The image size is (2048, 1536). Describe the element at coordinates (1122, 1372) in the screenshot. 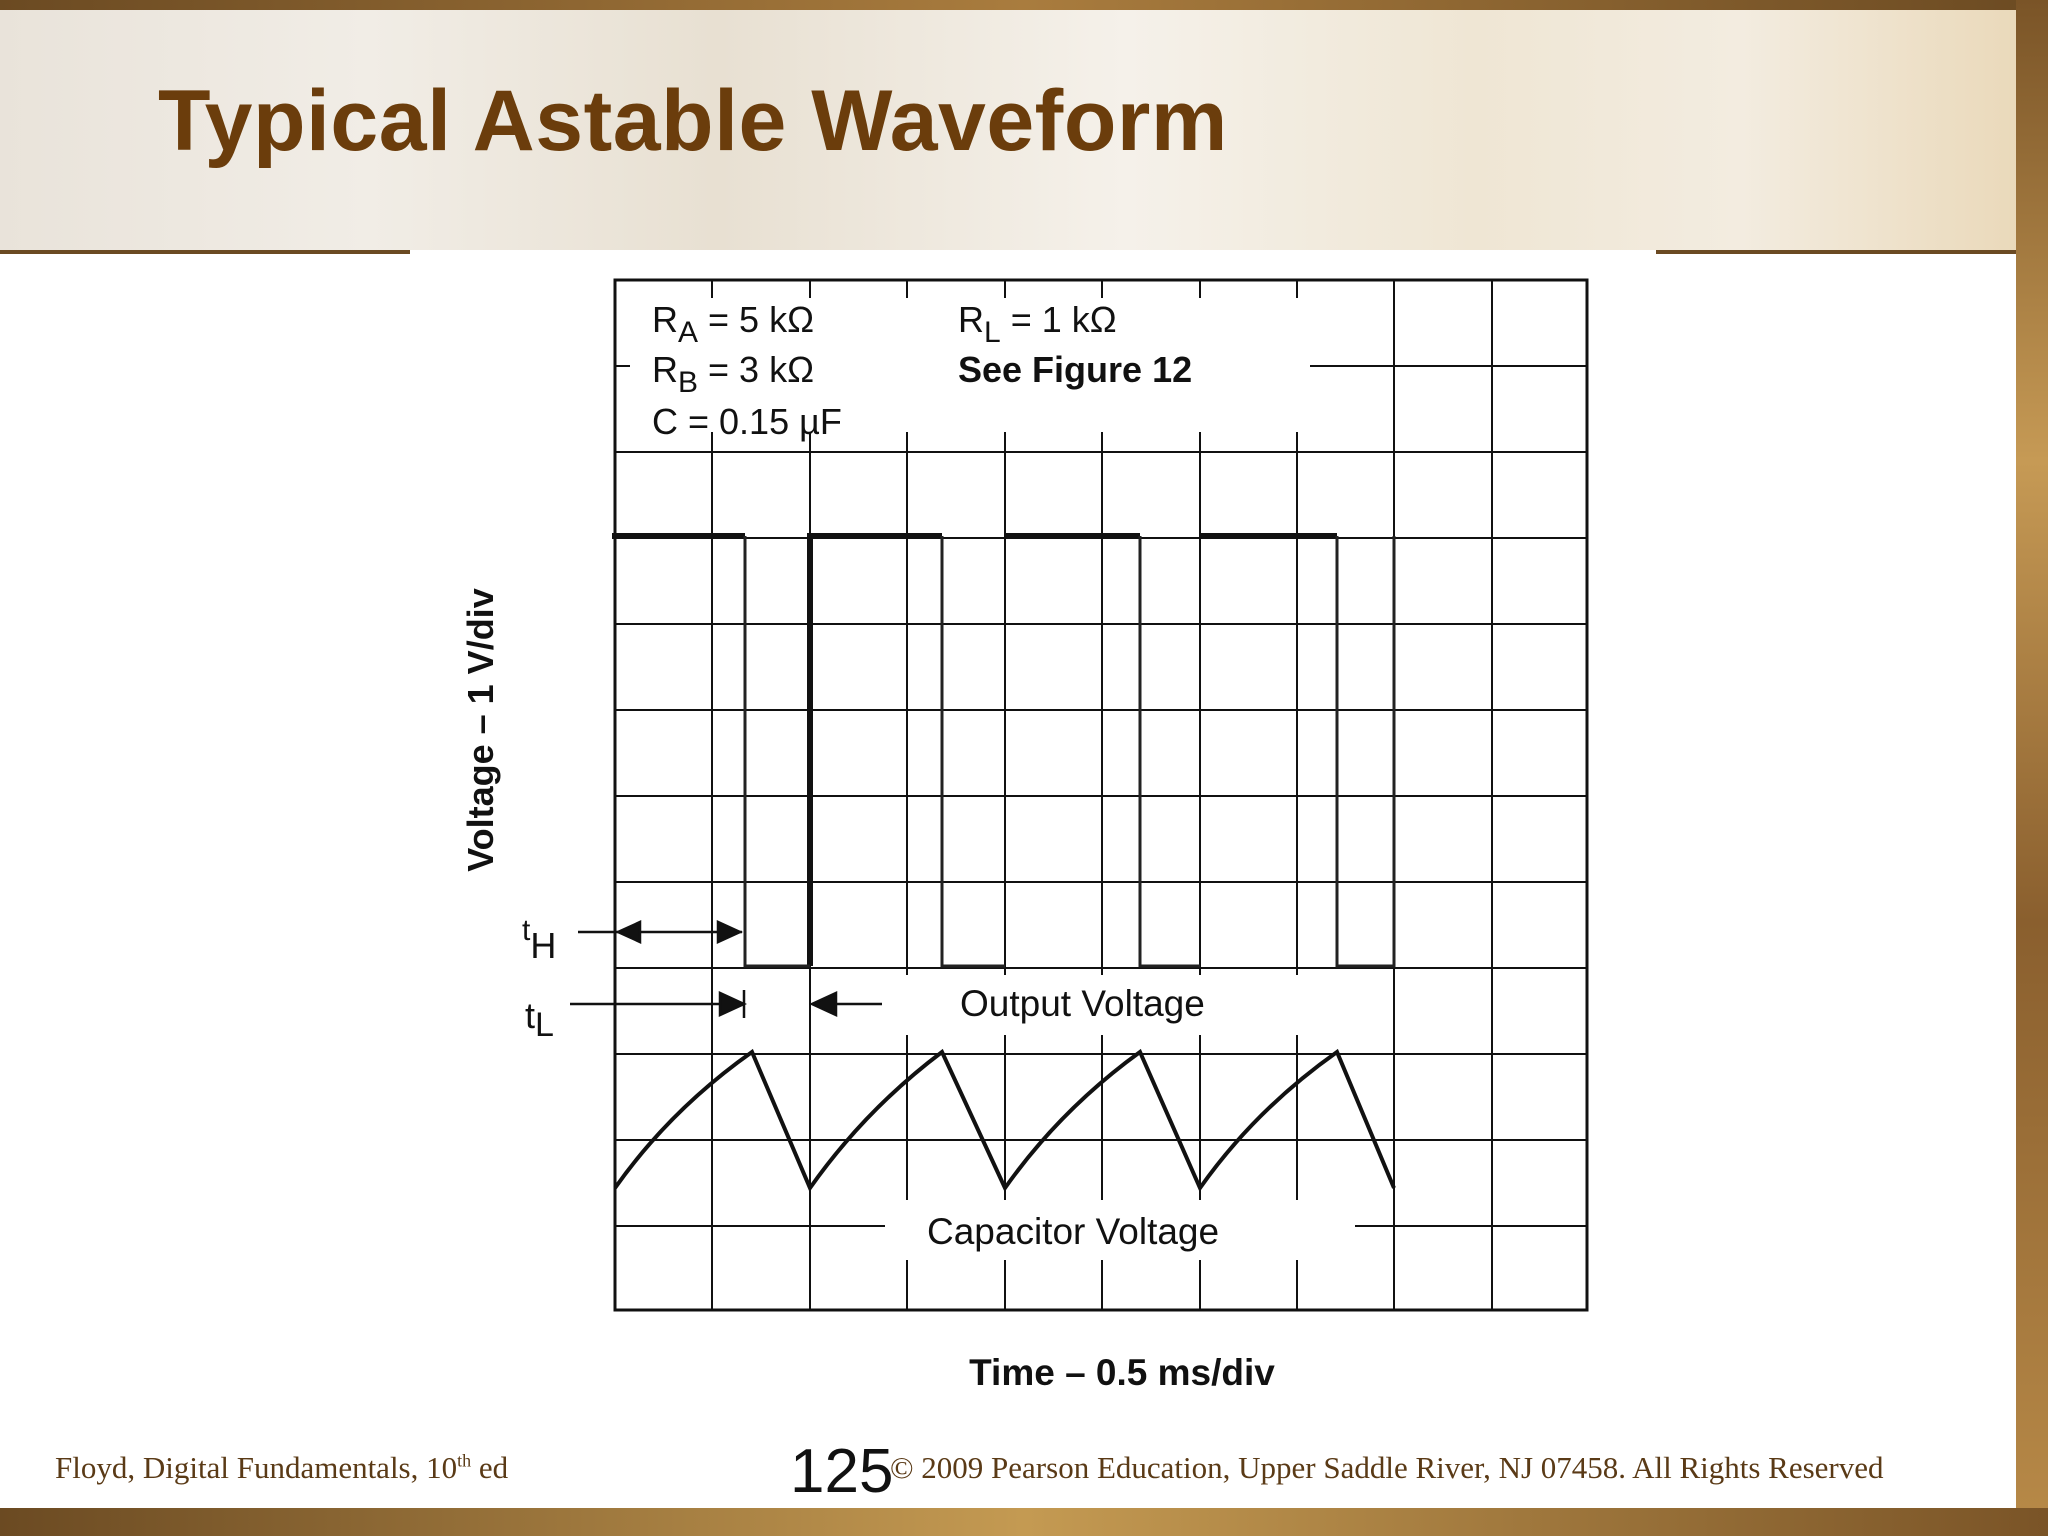

I see `x-axis-label: Time – 0.5 ms/div` at that location.